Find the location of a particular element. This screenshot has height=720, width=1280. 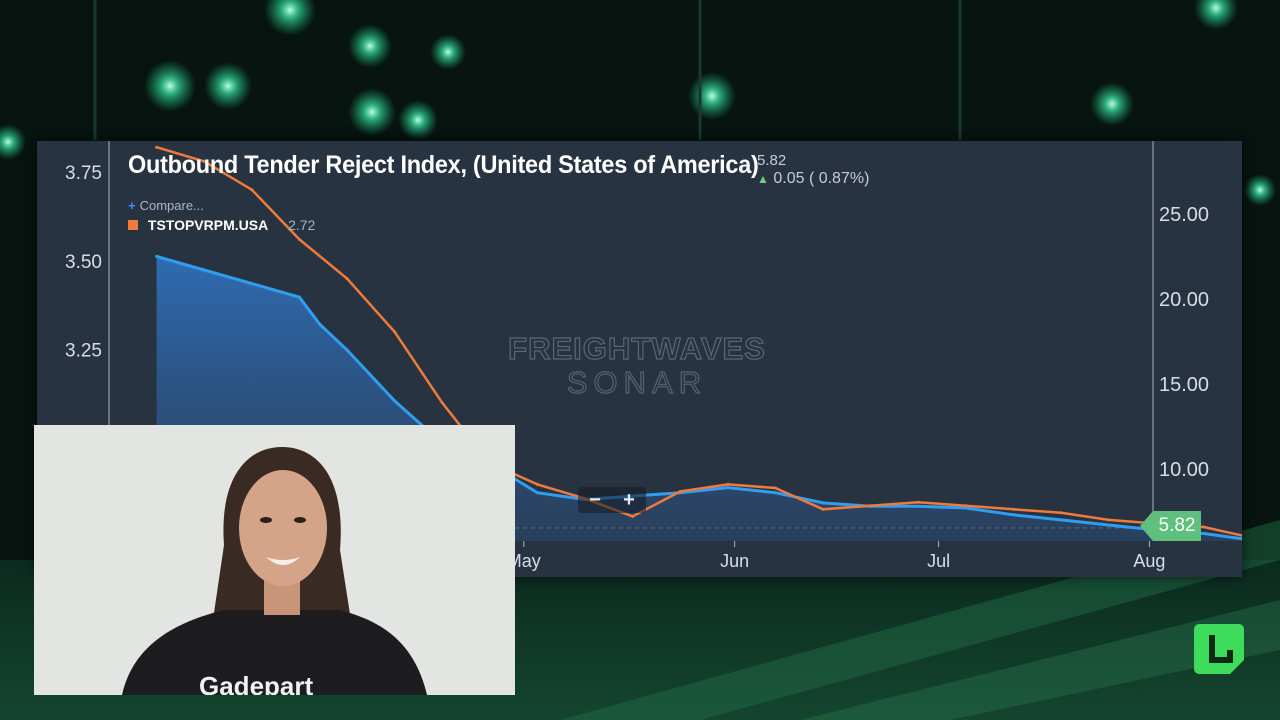

freightwaves-sonar-watermark: FREIGHTWAVES SONAR is located at coordinates (637, 364).